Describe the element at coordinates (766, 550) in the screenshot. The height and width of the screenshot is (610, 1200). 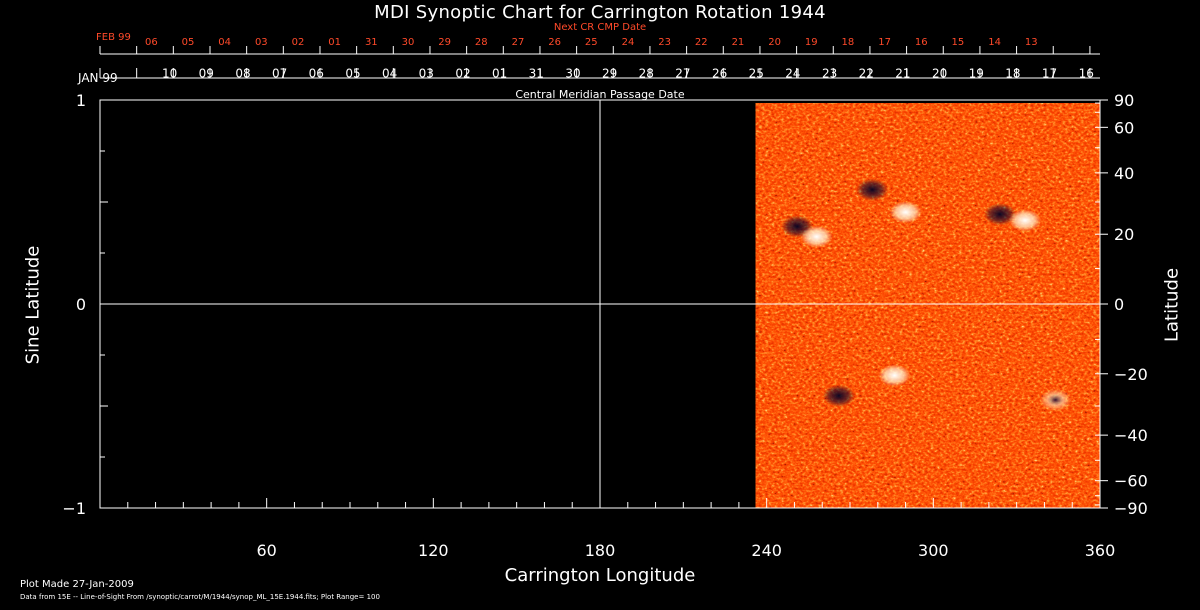
I see `x-tick-label: 240` at that location.